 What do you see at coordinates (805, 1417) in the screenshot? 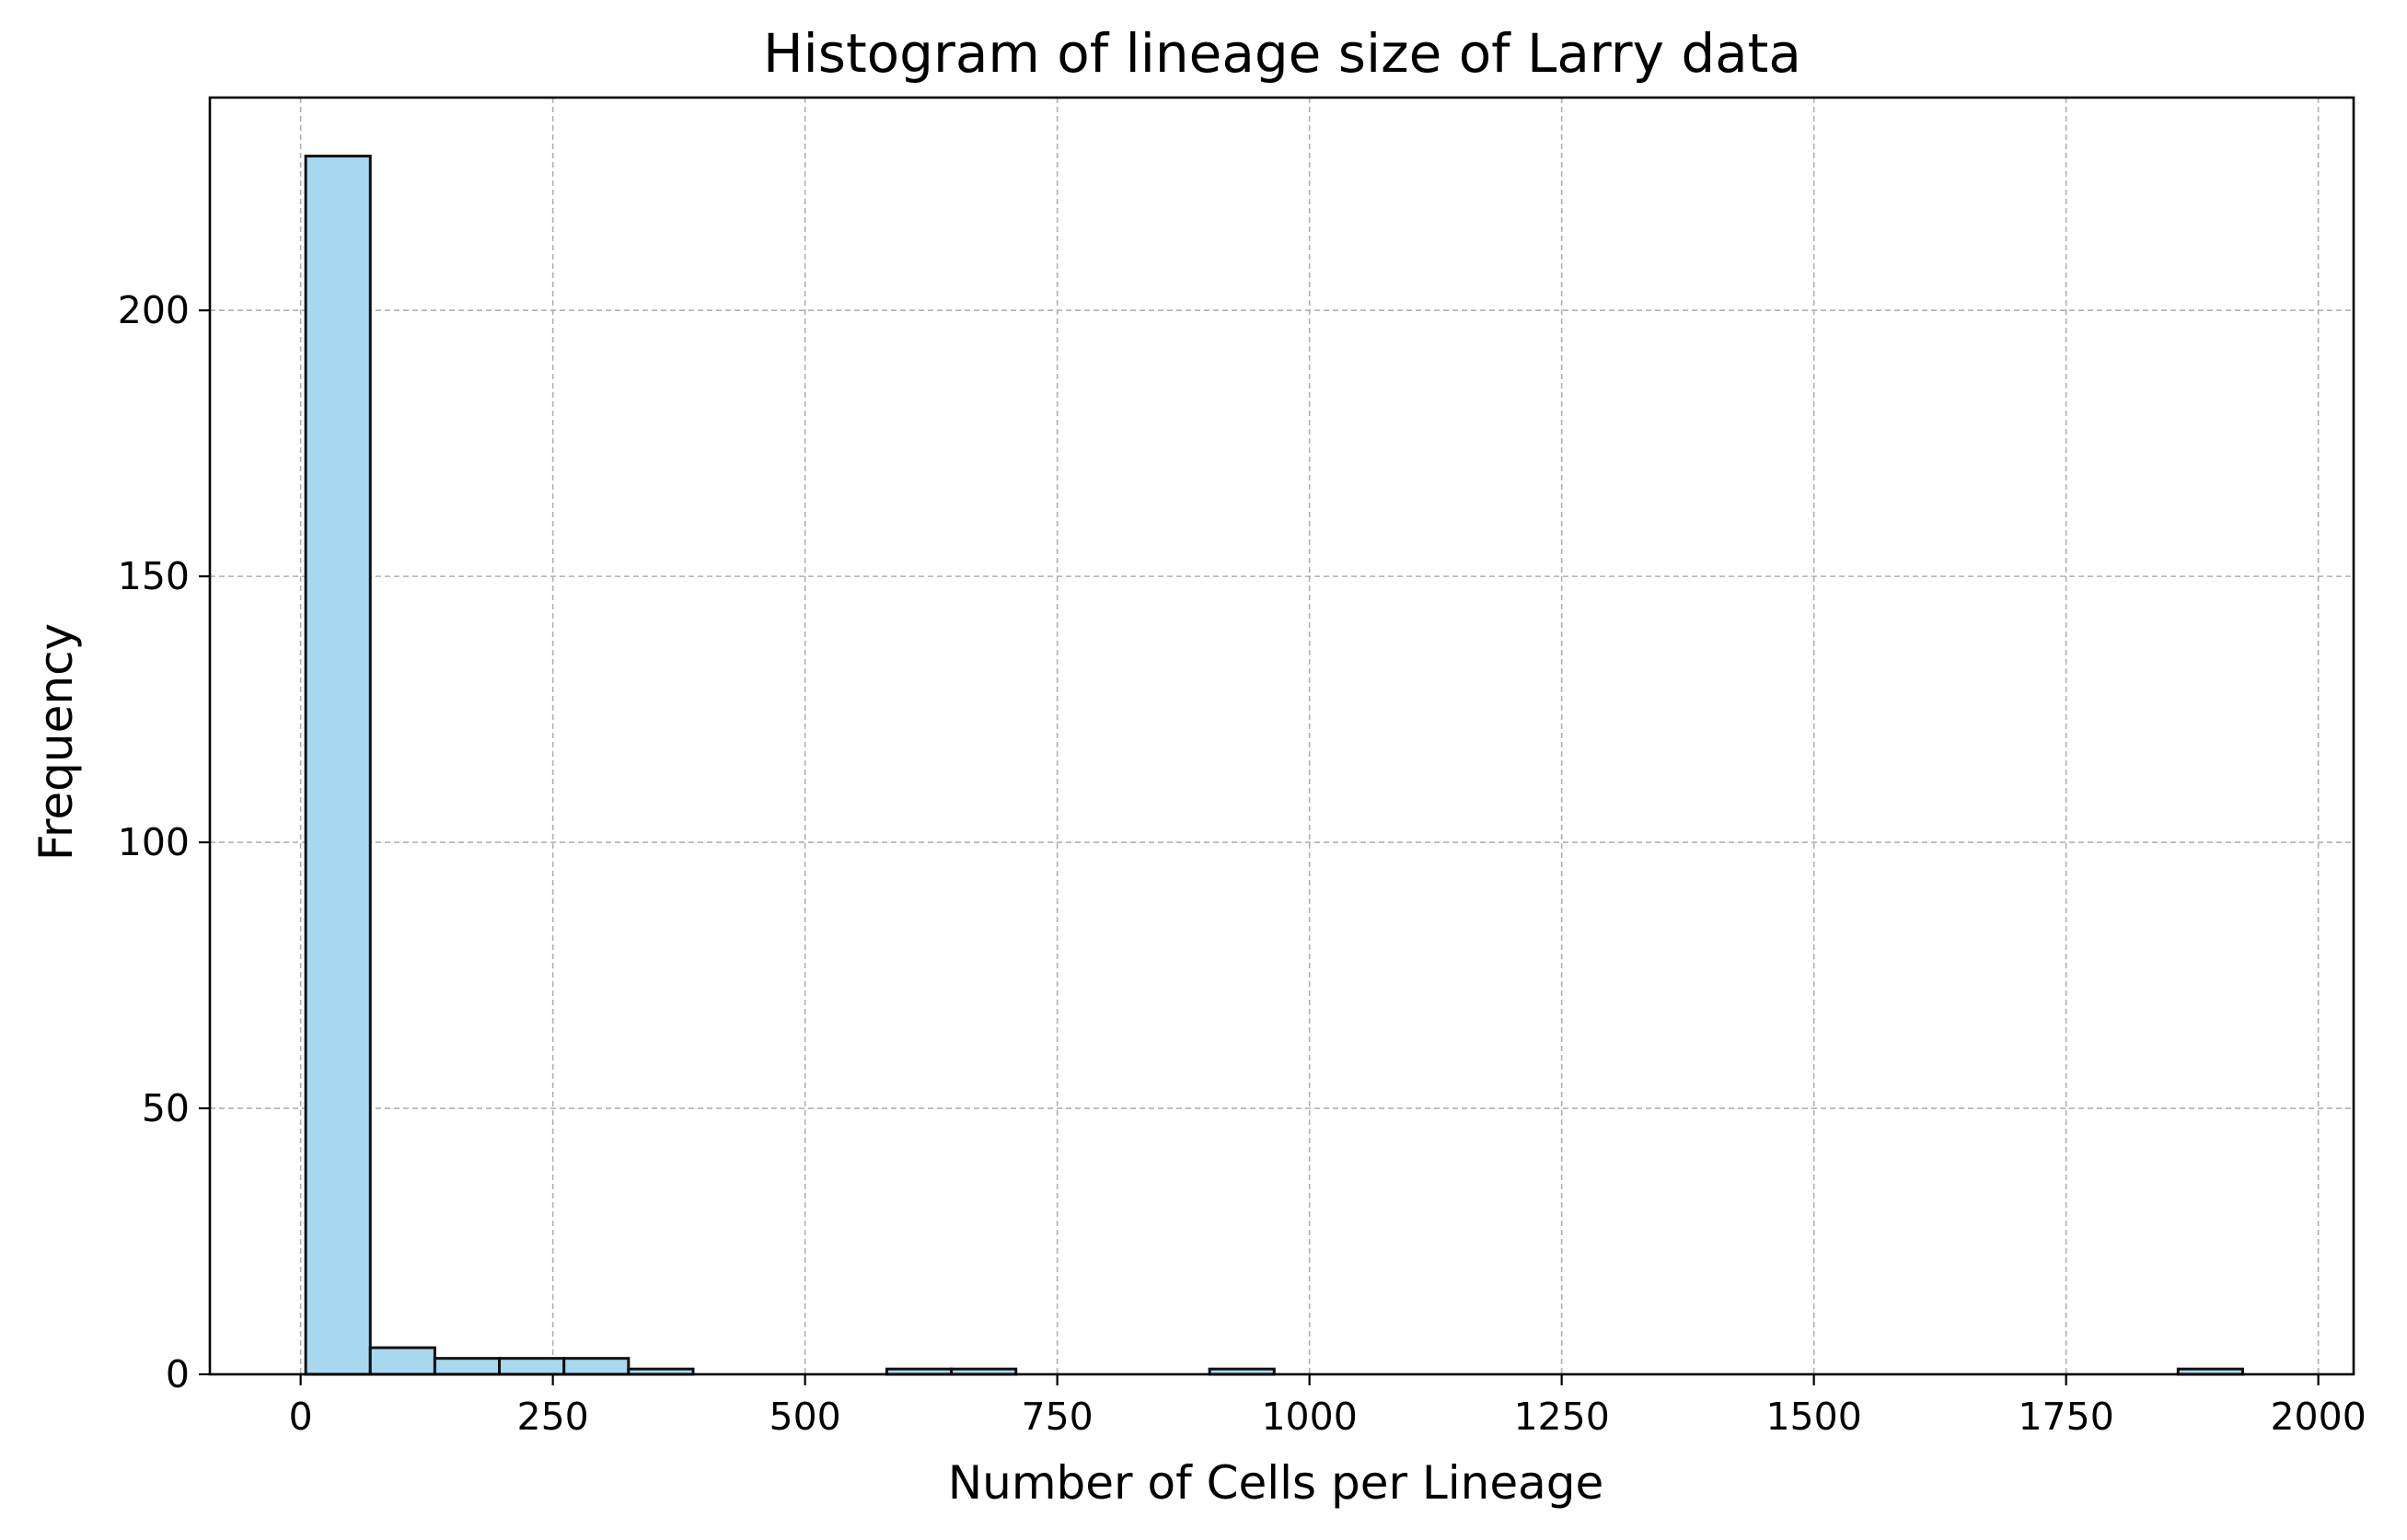
I see `x-tick-label: 500` at bounding box center [805, 1417].